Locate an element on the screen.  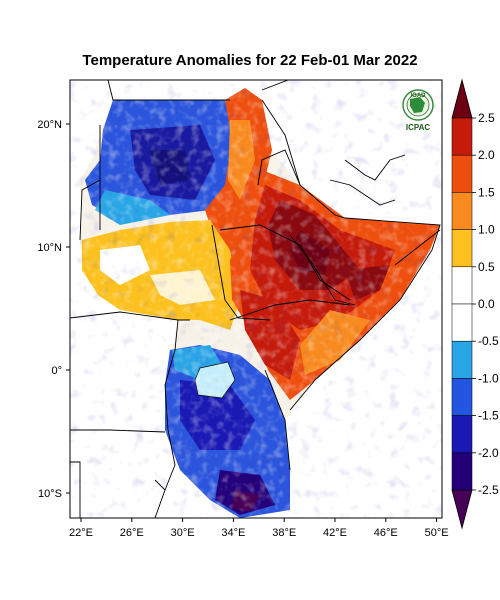
colorbar-label: 1.5 is located at coordinates (486, 192).